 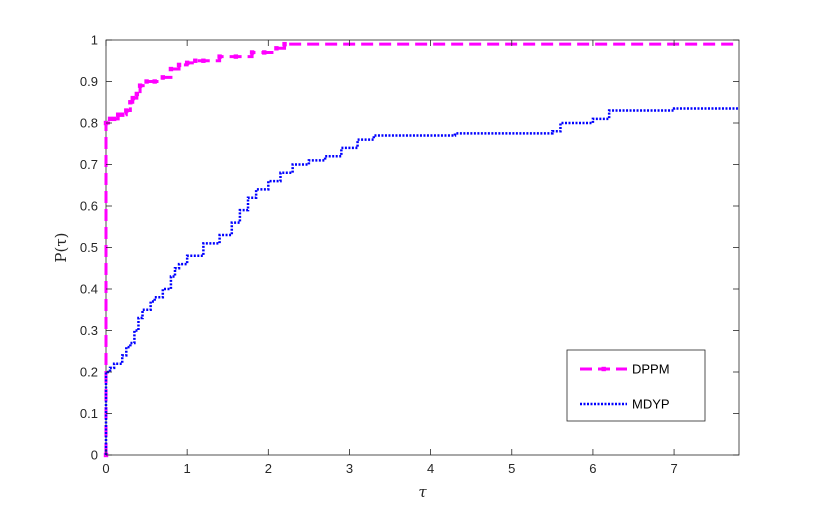 What do you see at coordinates (89, 206) in the screenshot?
I see `y-tick-label: 0.6` at bounding box center [89, 206].